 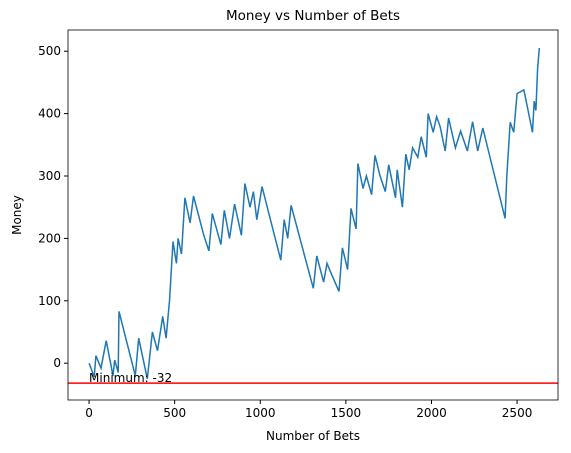 What do you see at coordinates (49, 176) in the screenshot?
I see `y-tick-label: 300` at bounding box center [49, 176].